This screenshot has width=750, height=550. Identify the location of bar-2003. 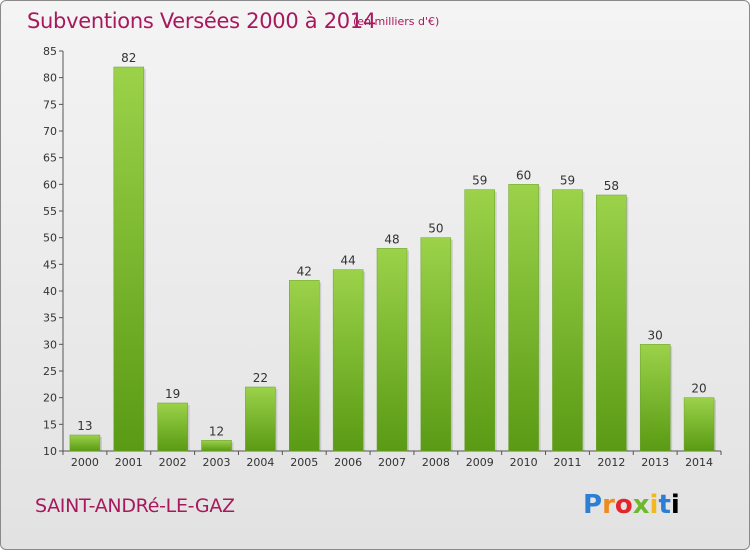
(216, 446).